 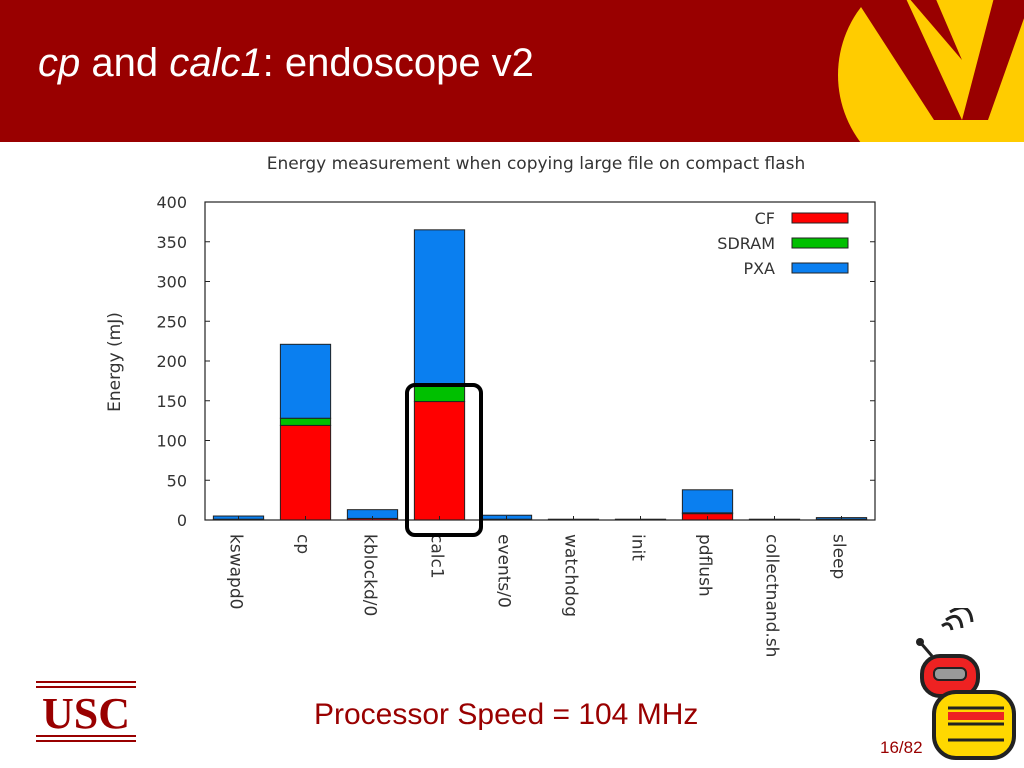 What do you see at coordinates (171, 282) in the screenshot?
I see `y-tick-label: 300` at bounding box center [171, 282].